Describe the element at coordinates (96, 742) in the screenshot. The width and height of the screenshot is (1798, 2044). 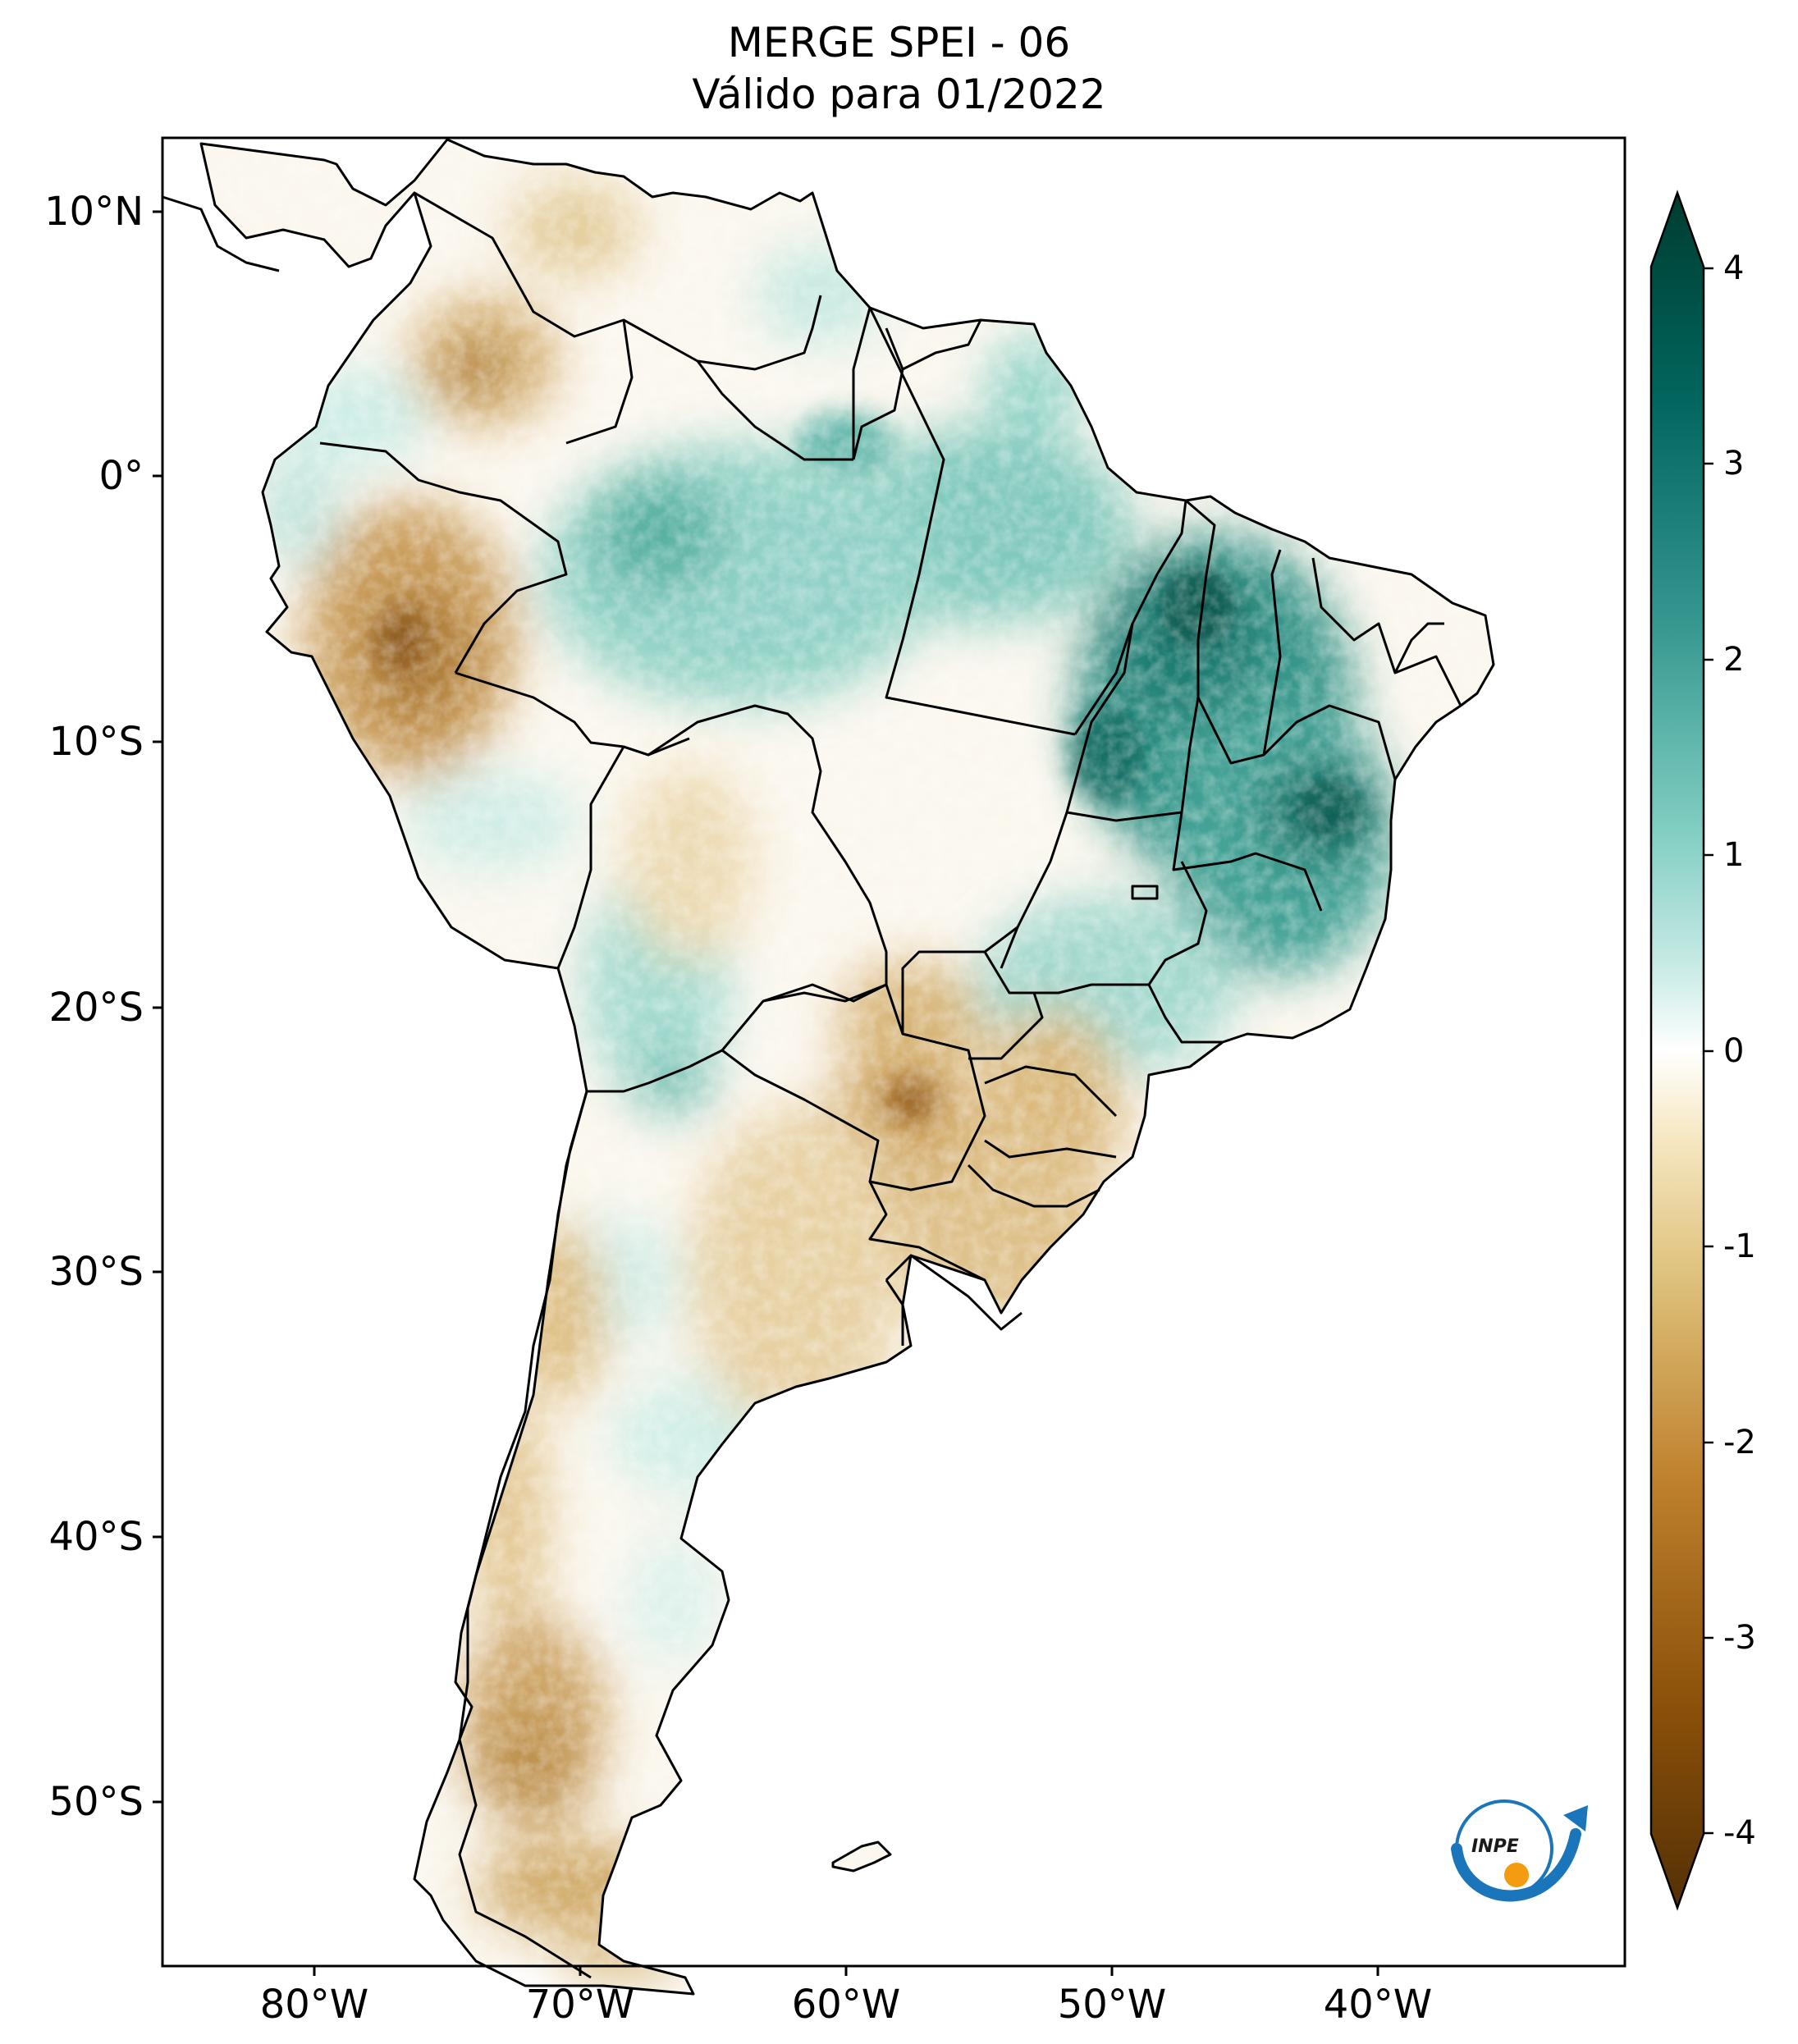
I see `lat-label-10s: 10°S` at that location.